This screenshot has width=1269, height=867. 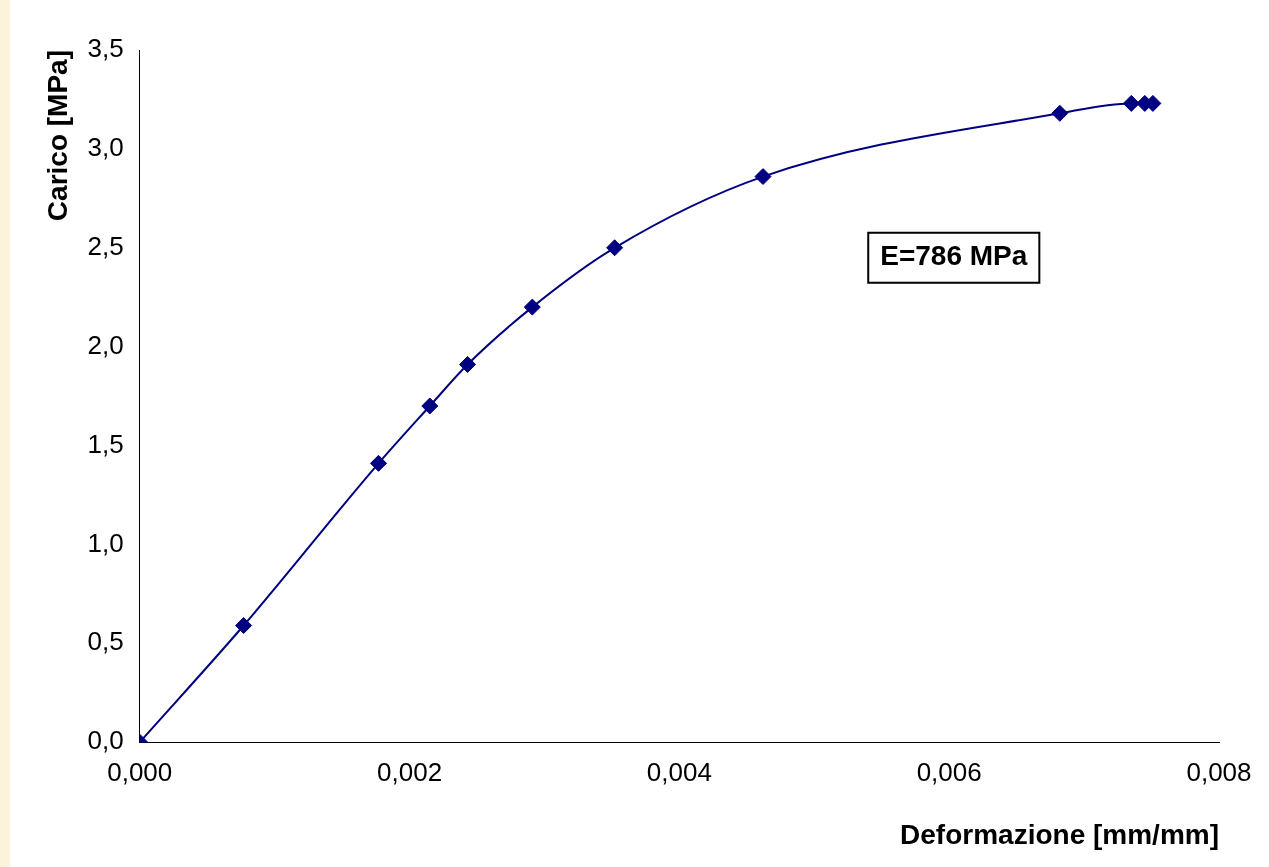 I want to click on x-tick-label: 0,008, so click(x=1219, y=771).